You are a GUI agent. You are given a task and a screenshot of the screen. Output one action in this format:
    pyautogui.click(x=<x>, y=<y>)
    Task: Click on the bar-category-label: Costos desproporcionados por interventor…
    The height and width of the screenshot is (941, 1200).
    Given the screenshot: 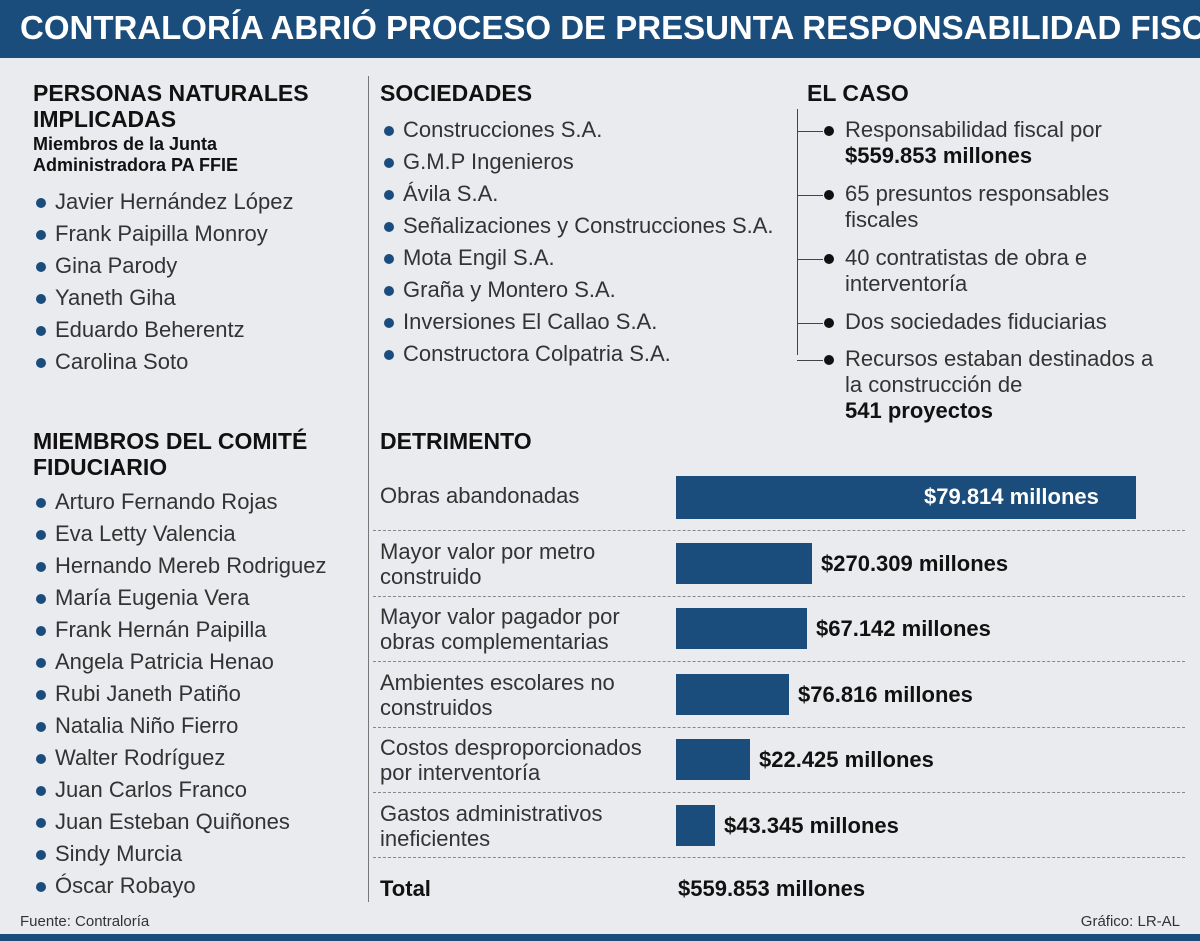 What is the action you would take?
    pyautogui.click(x=511, y=760)
    